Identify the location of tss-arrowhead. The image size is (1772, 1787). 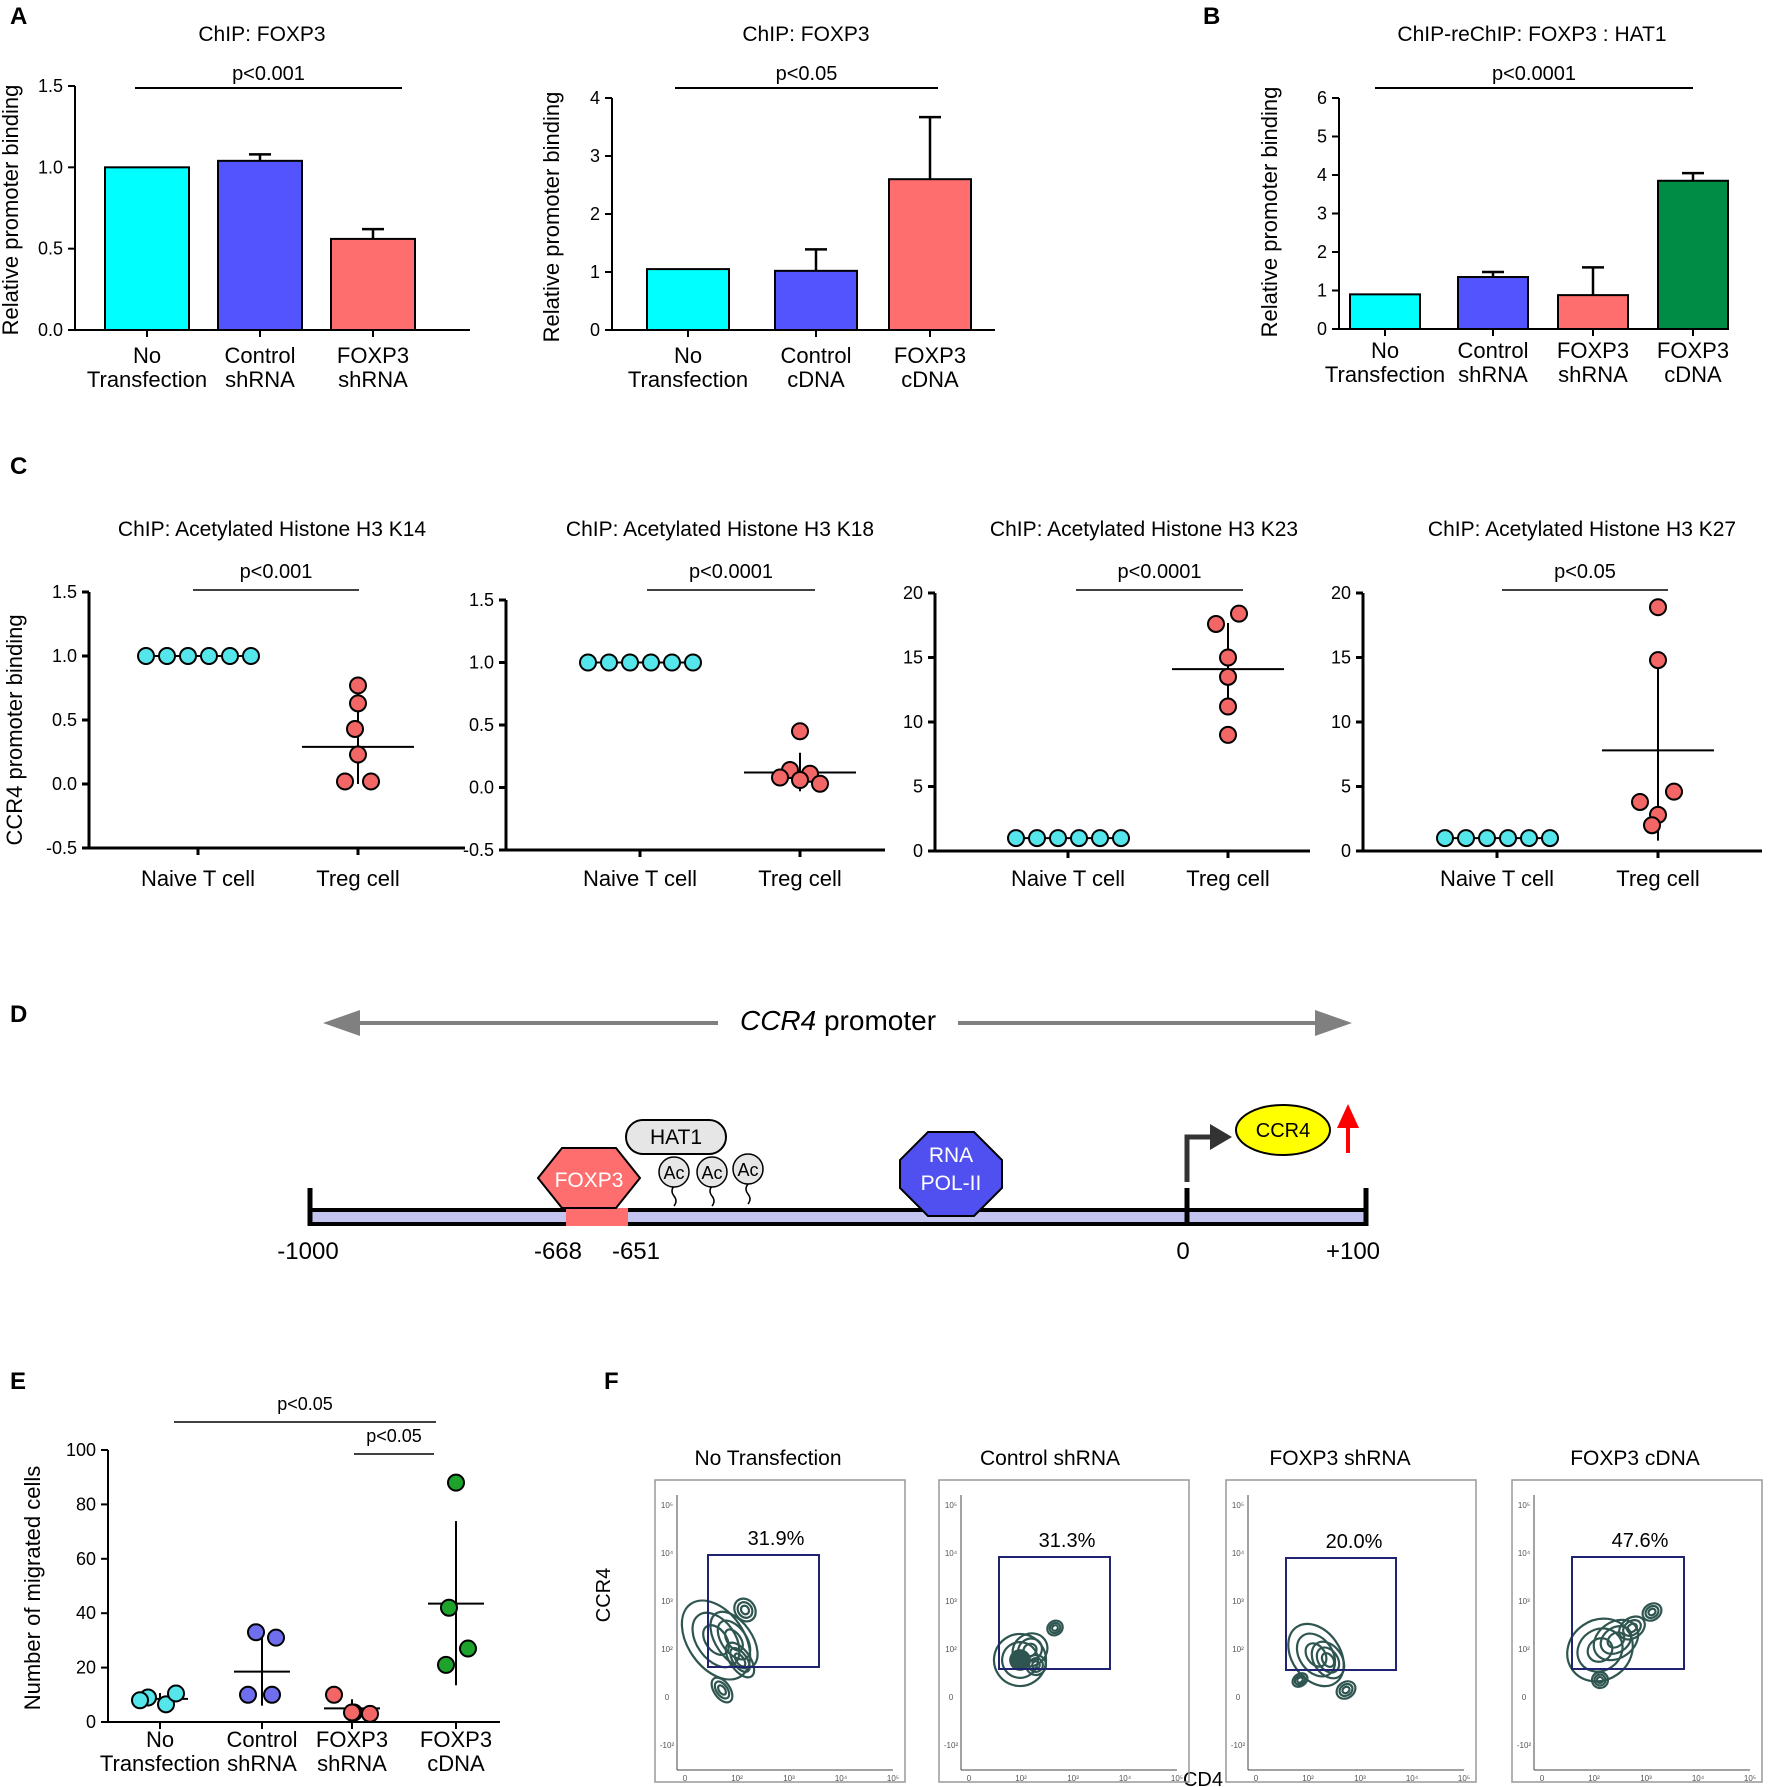
(1221, 1137).